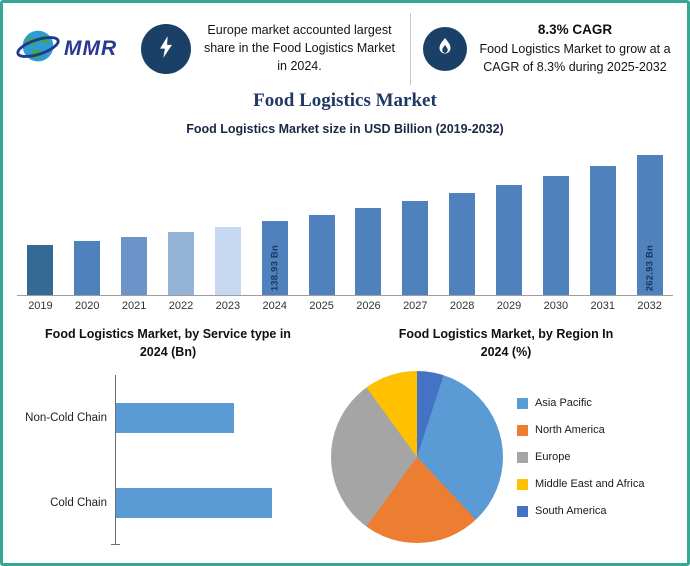 This screenshot has width=690, height=566. What do you see at coordinates (462, 306) in the screenshot?
I see `x-axis-label-2028: 2028` at bounding box center [462, 306].